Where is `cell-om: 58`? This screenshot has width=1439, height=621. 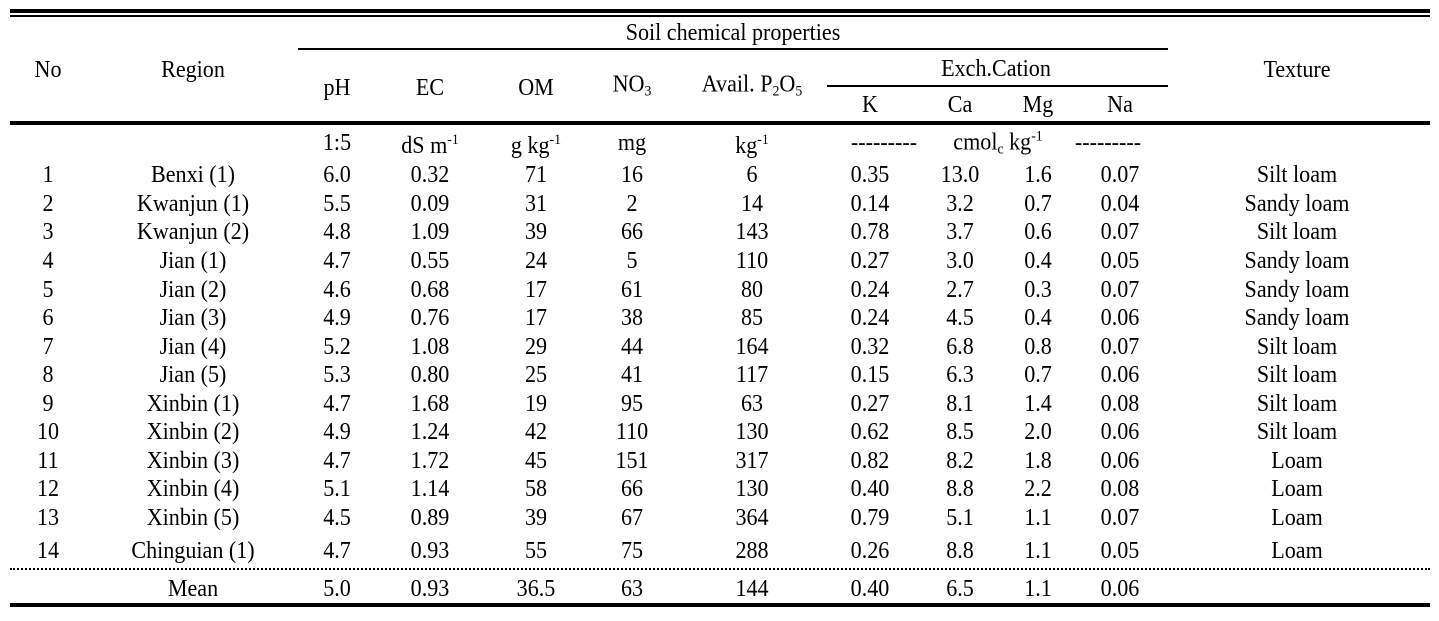
cell-om: 58 is located at coordinates (536, 489).